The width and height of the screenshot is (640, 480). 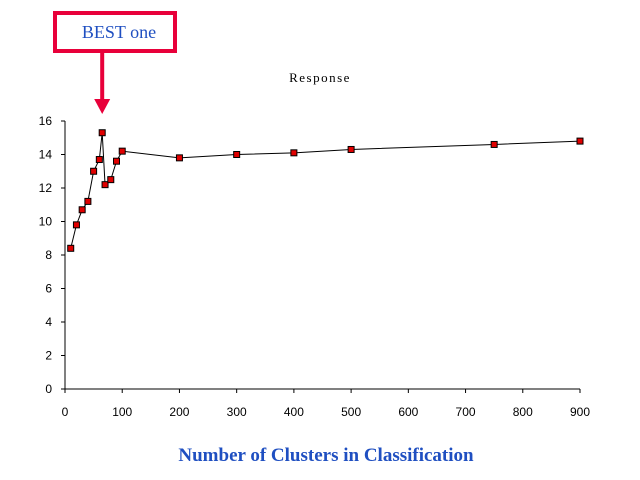 What do you see at coordinates (65, 412) in the screenshot?
I see `x-tick-label: 0` at bounding box center [65, 412].